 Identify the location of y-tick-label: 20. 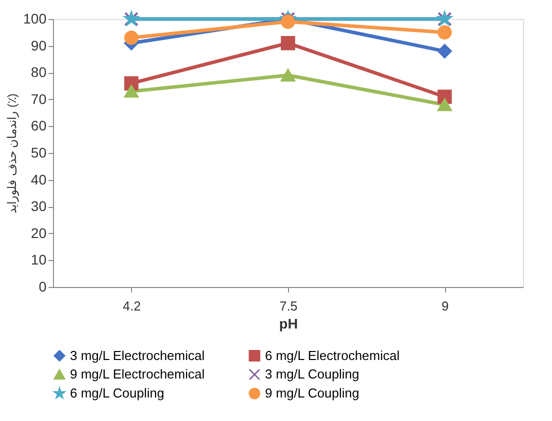
(38, 232).